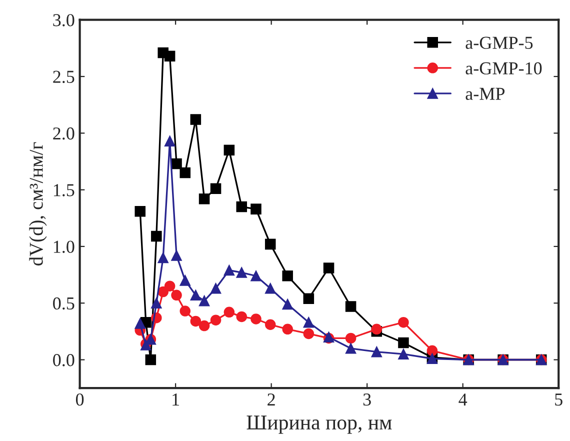 The width and height of the screenshot is (570, 441). What do you see at coordinates (63, 360) in the screenshot?
I see `y-tick-label: 0.0` at bounding box center [63, 360].